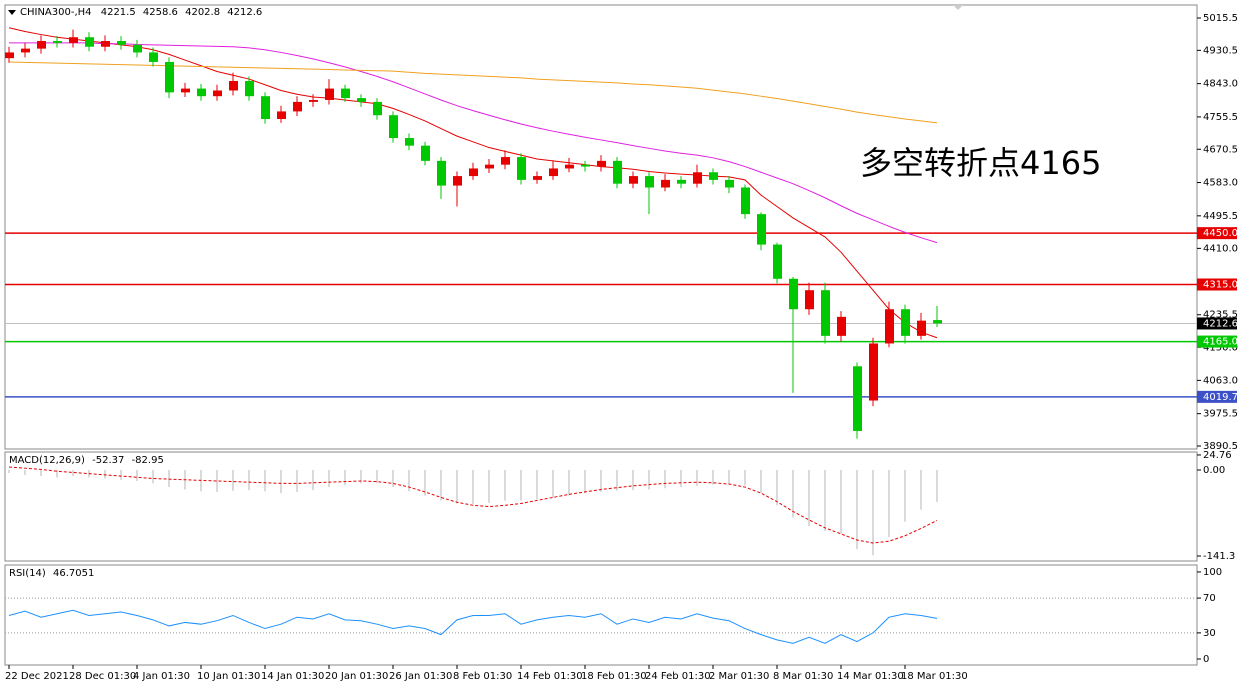 The image size is (1241, 692). I want to click on low: 4202.8, so click(202, 12).